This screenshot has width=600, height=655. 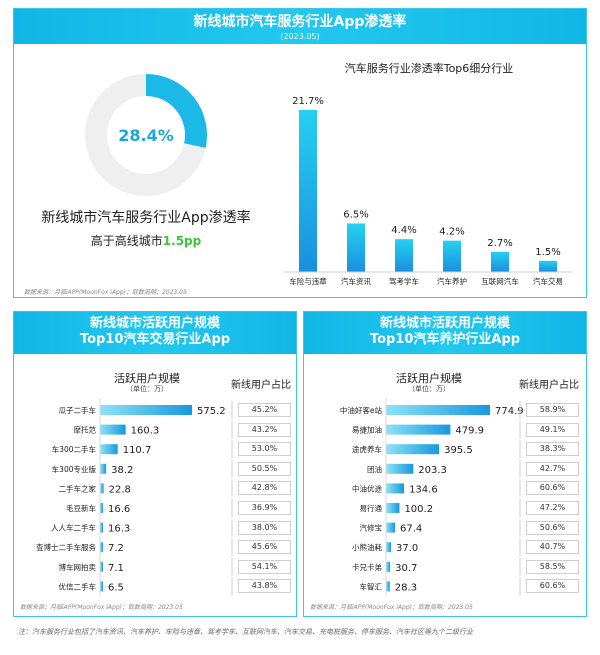 I want to click on rank-category-label: 人人车二手车, so click(x=73, y=528).